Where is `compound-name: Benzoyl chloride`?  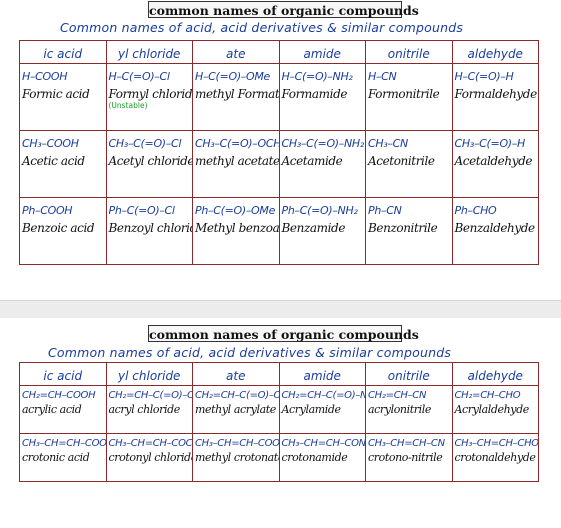 compound-name: Benzoyl chloride is located at coordinates (150, 228).